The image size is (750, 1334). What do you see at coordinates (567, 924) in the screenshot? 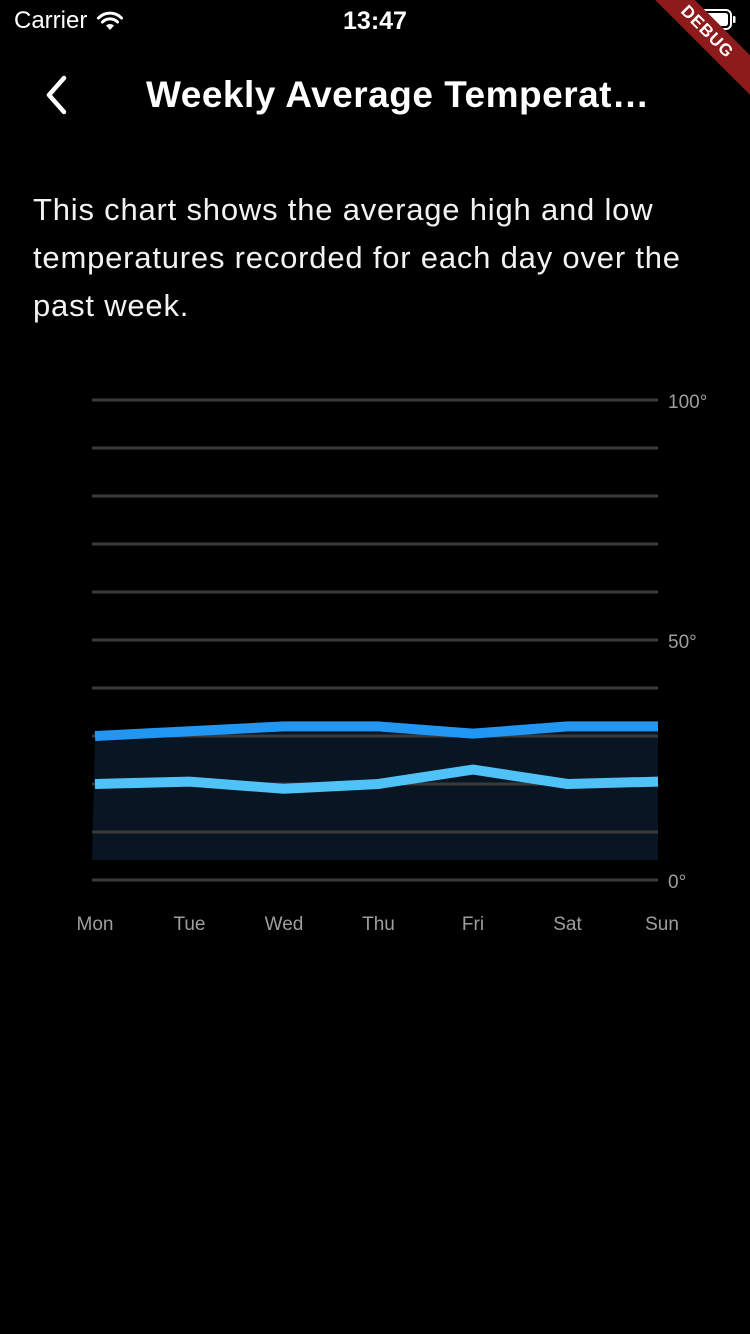
I see `x-tick-label: Sat` at bounding box center [567, 924].